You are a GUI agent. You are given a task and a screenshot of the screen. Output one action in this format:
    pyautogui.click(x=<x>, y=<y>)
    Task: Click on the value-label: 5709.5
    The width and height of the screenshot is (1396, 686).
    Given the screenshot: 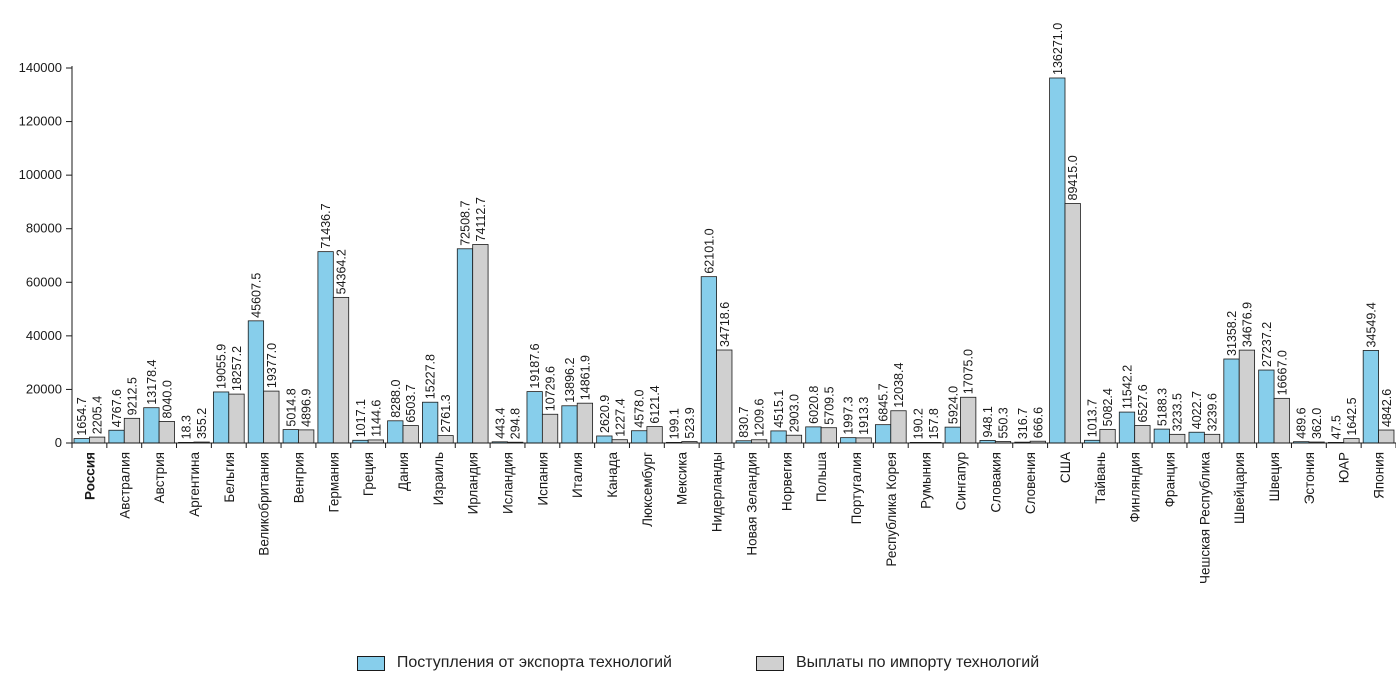 What is the action you would take?
    pyautogui.click(x=829, y=405)
    